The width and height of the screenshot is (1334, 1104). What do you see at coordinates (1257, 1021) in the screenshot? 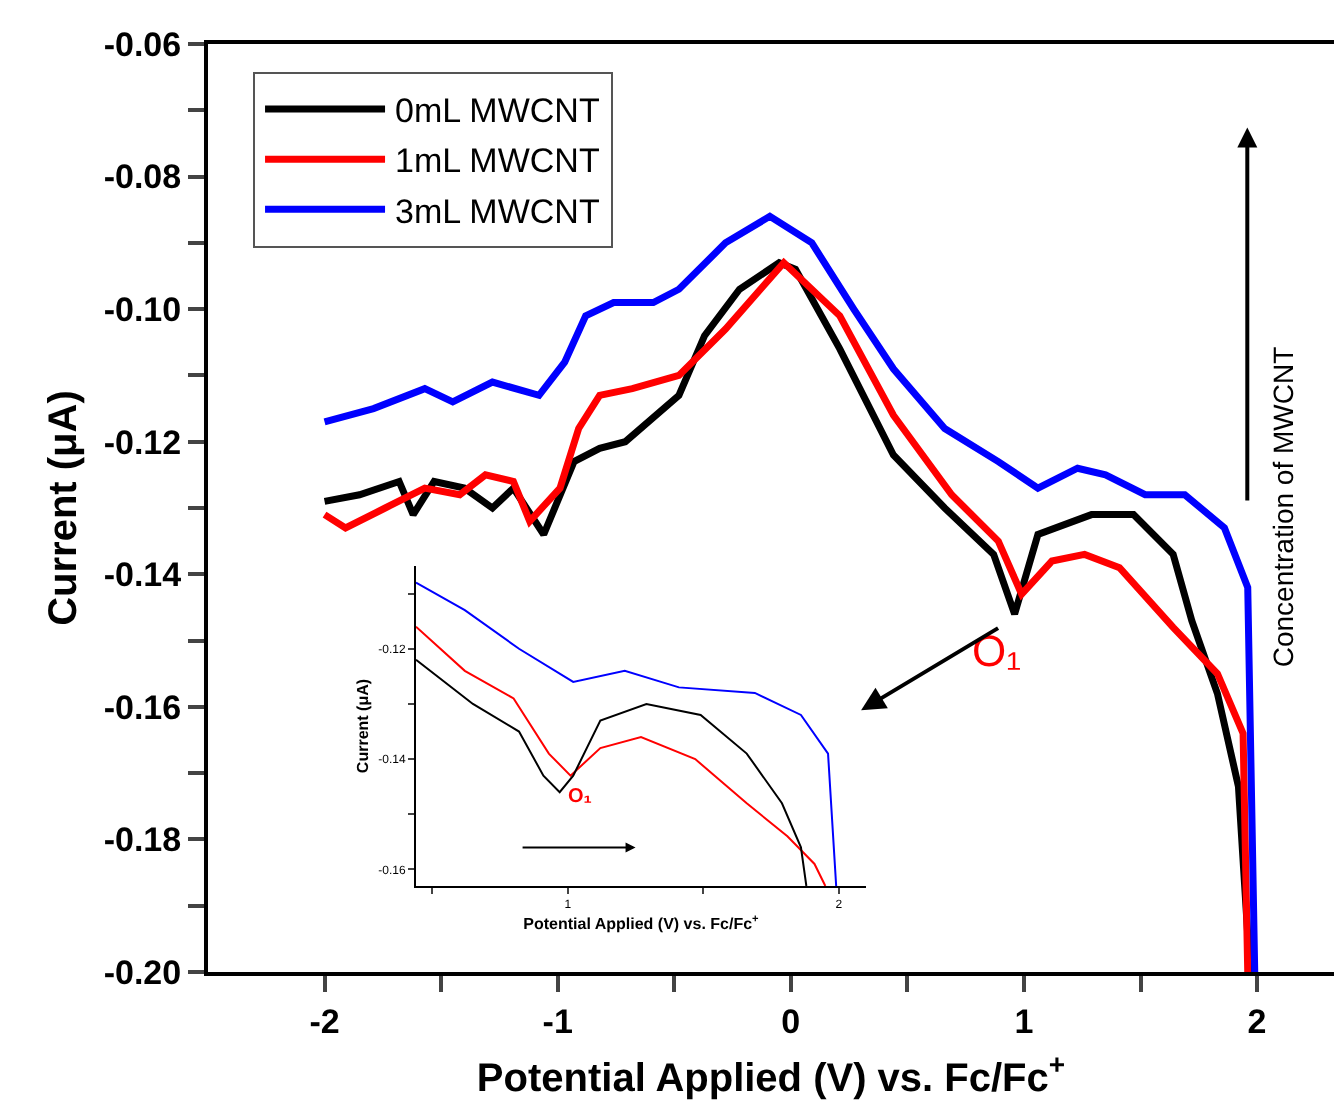
I see `x-tick-label: 2` at bounding box center [1257, 1021].